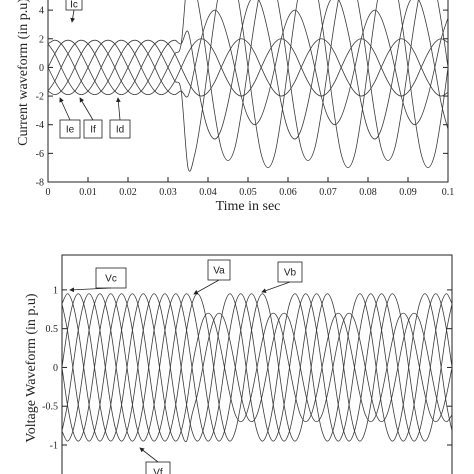  Describe the element at coordinates (158, 471) in the screenshot. I see `series-label: Vf` at that location.